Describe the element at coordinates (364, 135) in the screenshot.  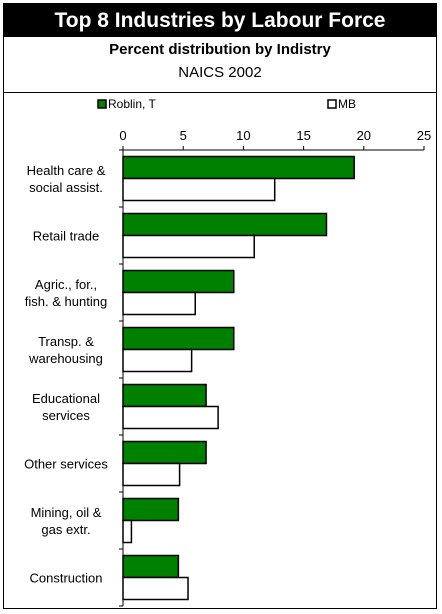
I see `x-tick-label: 20` at that location.